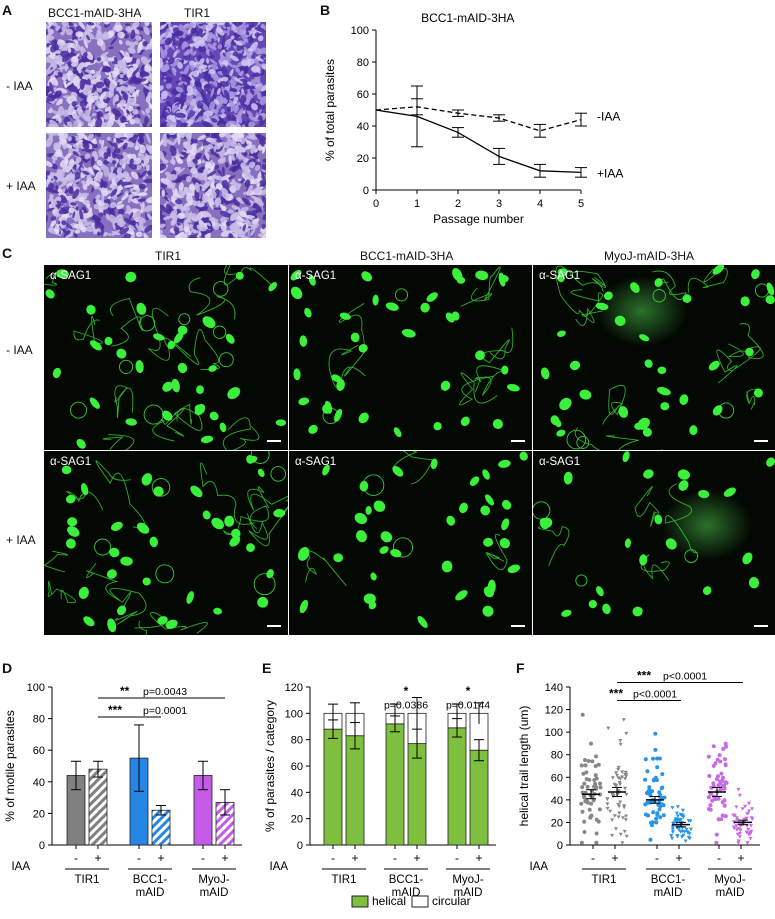 Image resolution: width=775 pixels, height=919 pixels. Describe the element at coordinates (416, 858) in the screenshot. I see `iaa-tick-label: +` at that location.